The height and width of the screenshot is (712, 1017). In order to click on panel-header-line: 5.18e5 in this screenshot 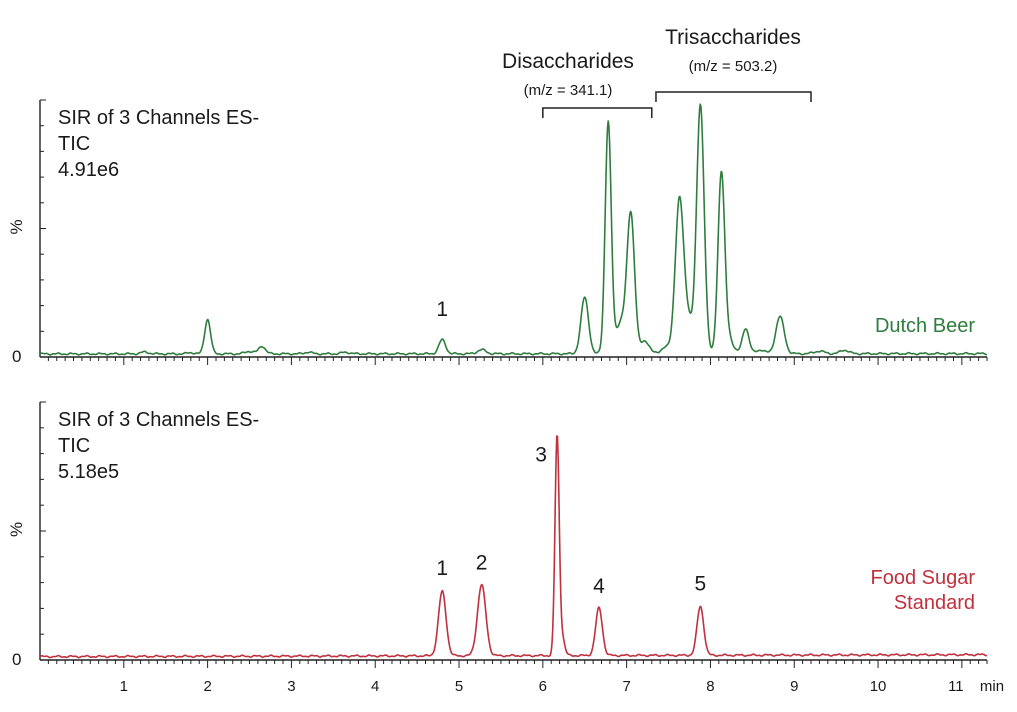, I will do `click(88, 472)`.